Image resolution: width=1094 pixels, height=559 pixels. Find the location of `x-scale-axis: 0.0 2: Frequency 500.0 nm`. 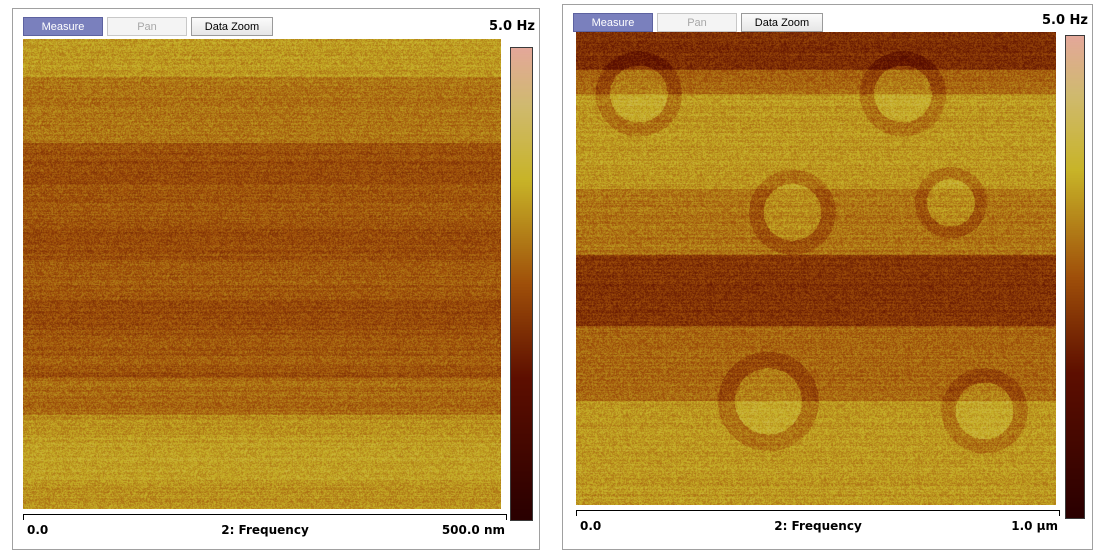

x-scale-axis: 0.0 2: Frequency 500.0 nm is located at coordinates (265, 525).